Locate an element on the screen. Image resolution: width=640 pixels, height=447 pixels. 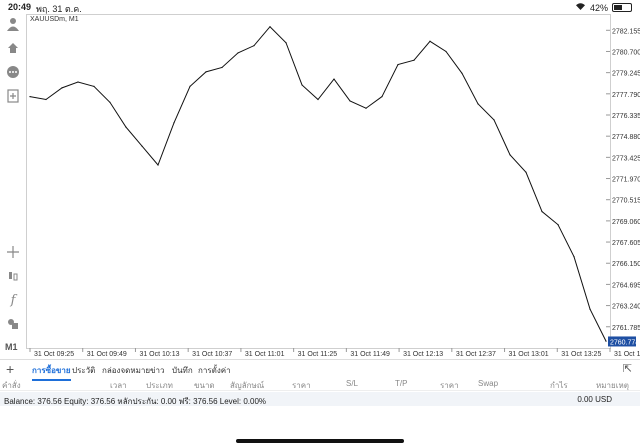
price-tick-label: 2763.240 is located at coordinates (626, 307).